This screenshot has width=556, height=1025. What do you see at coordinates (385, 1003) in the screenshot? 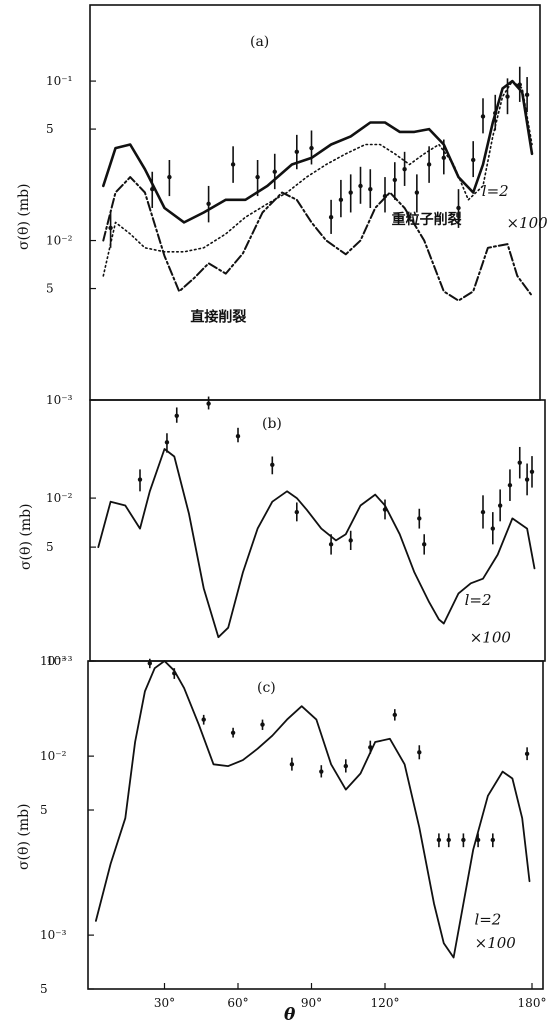
I see `x-tick-label: 120°` at bounding box center [385, 1003].